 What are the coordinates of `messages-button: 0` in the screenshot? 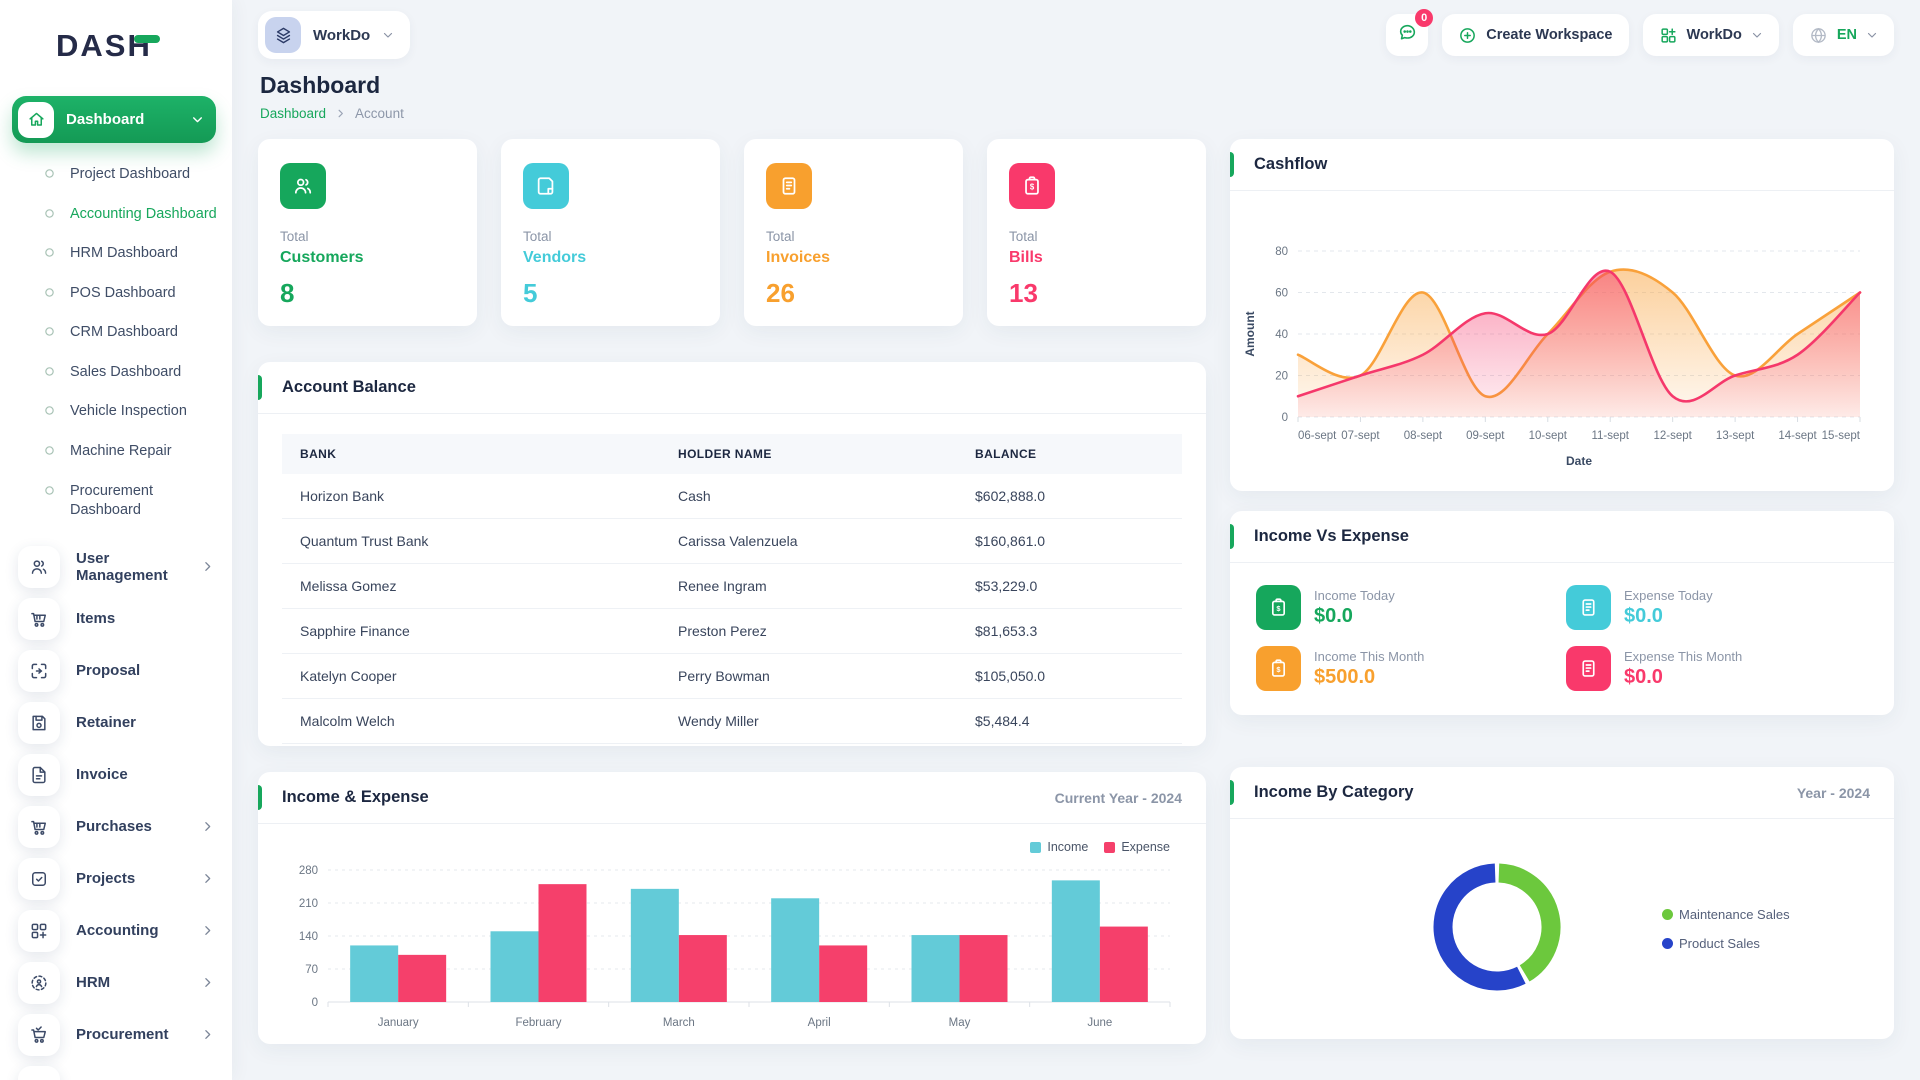 It's located at (1410, 32).